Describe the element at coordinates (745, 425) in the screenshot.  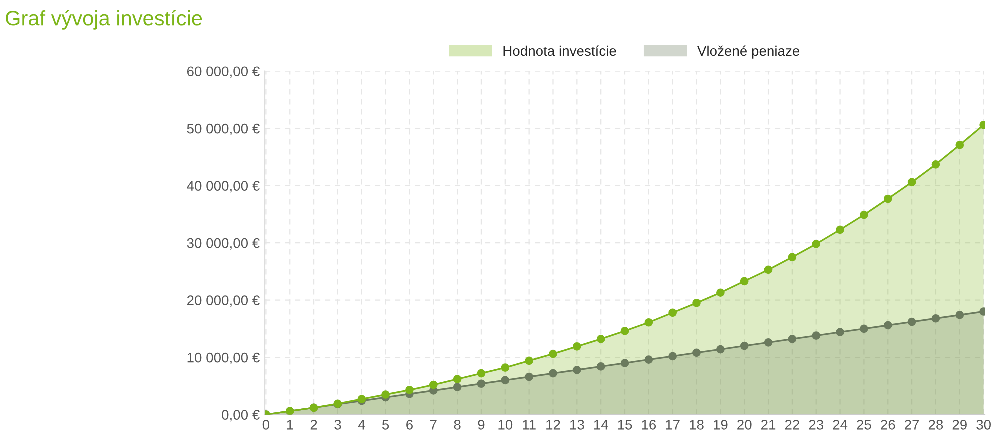
I see `x-tick-label: 20` at that location.